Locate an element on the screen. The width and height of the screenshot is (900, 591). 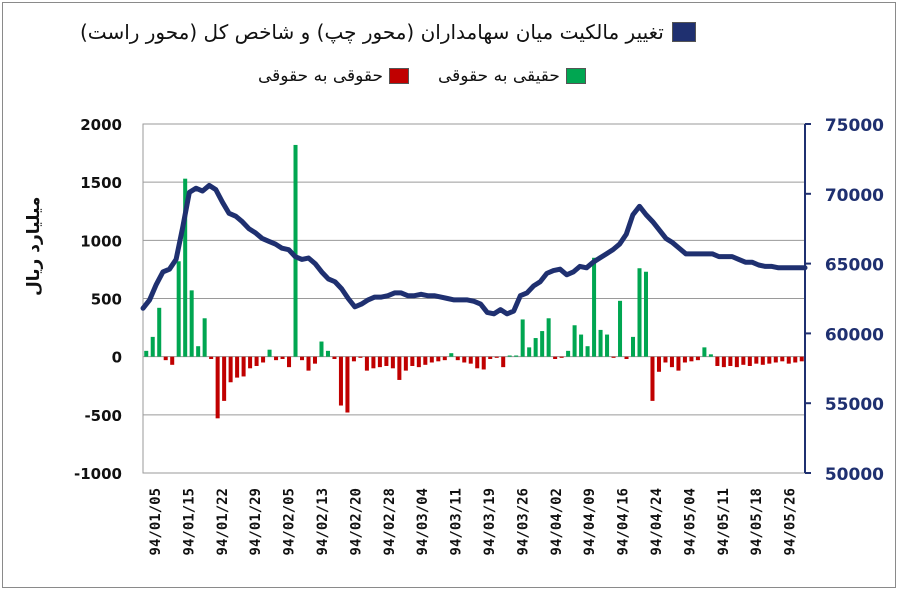
y2-tick-label: 55000 is located at coordinates (854, 405).